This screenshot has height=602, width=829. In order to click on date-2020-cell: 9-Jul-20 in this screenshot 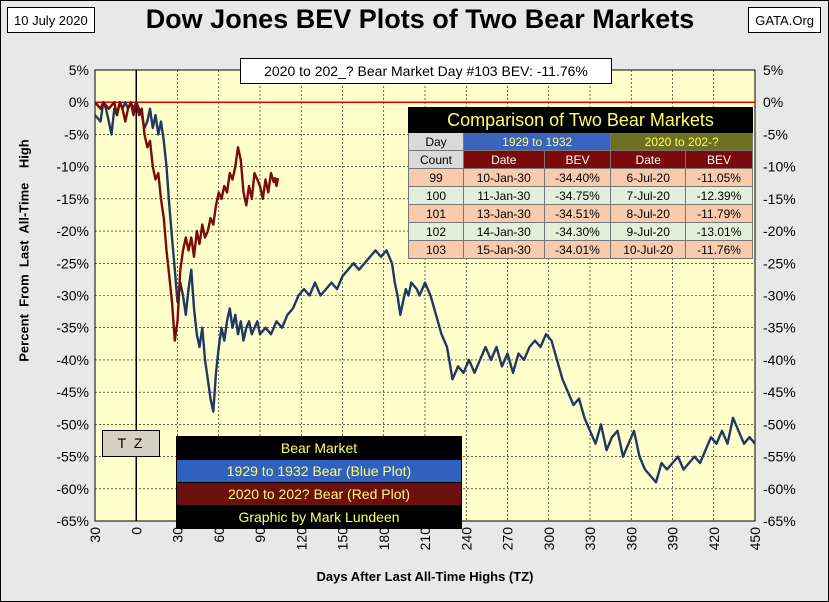, I will do `click(648, 231)`.